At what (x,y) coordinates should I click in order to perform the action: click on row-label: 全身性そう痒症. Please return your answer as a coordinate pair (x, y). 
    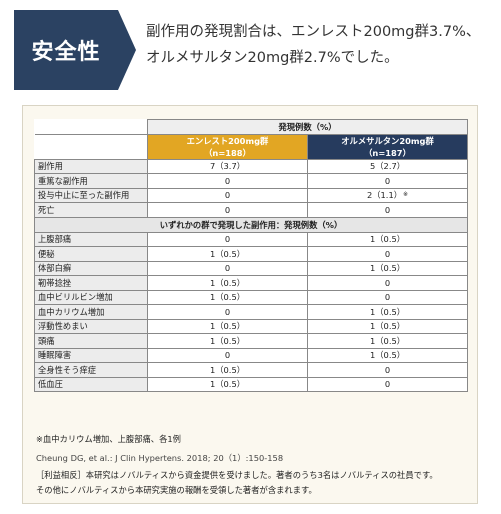
    Looking at the image, I should click on (91, 370).